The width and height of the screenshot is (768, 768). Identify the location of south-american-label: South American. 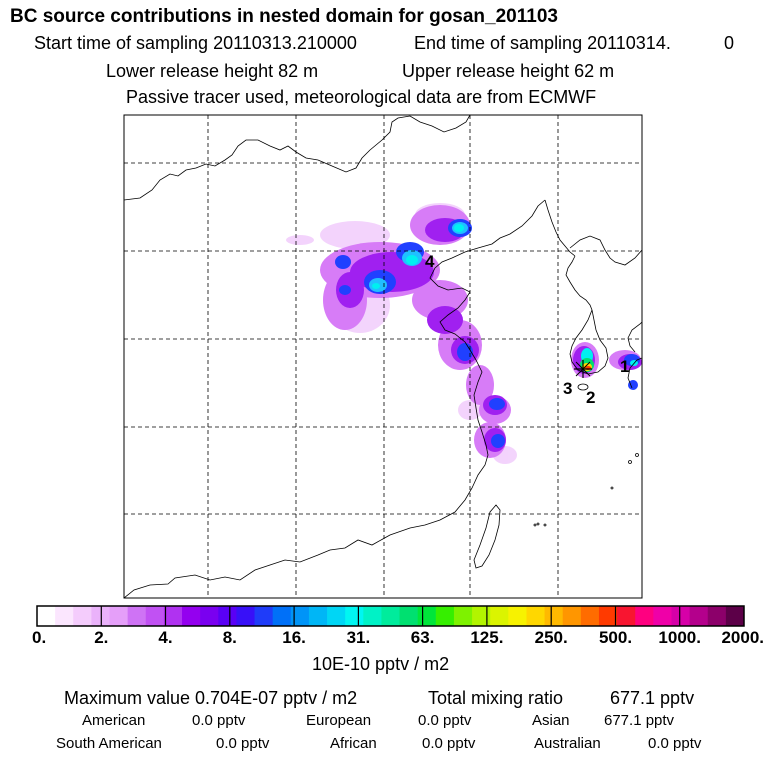
(109, 743).